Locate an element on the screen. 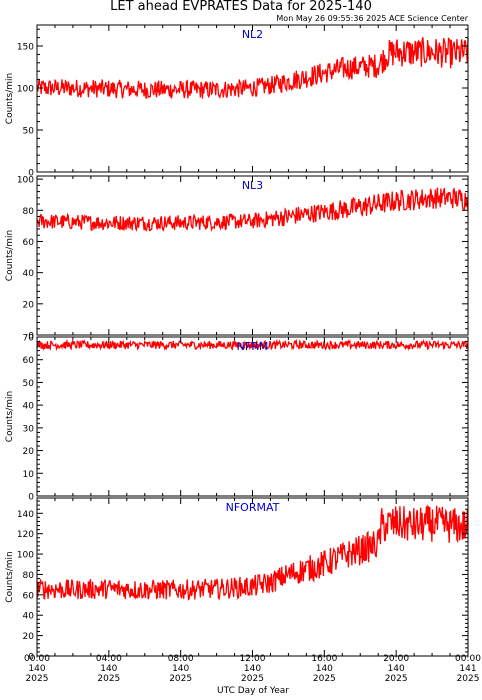 This screenshot has height=700, width=482. series-line-nl3 is located at coordinates (252, 209).